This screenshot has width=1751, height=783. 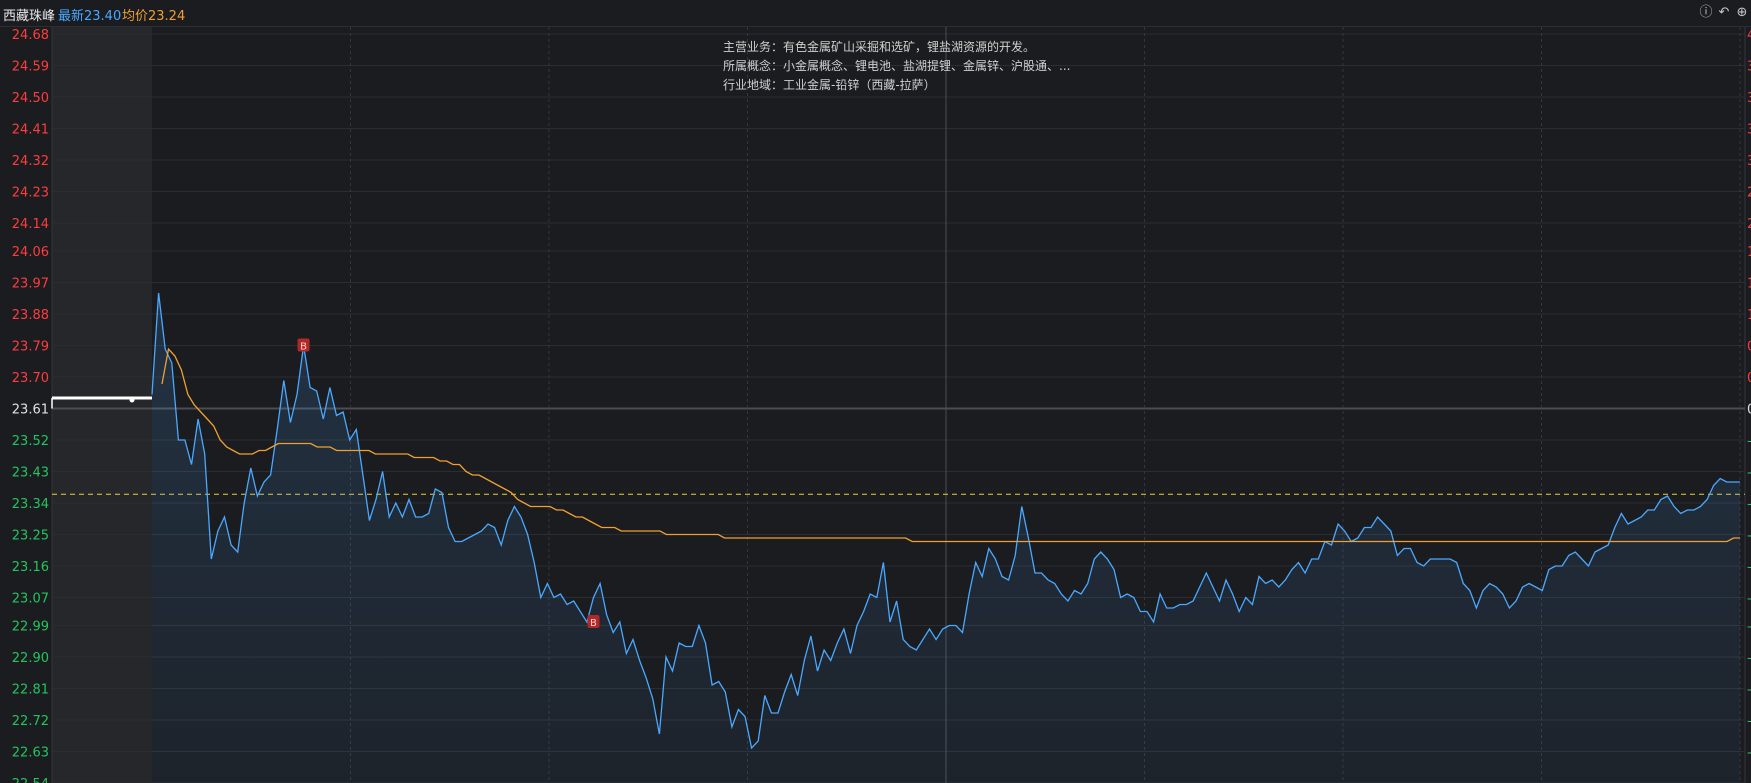 I want to click on y-tick-label: 24.32, so click(x=30, y=161).